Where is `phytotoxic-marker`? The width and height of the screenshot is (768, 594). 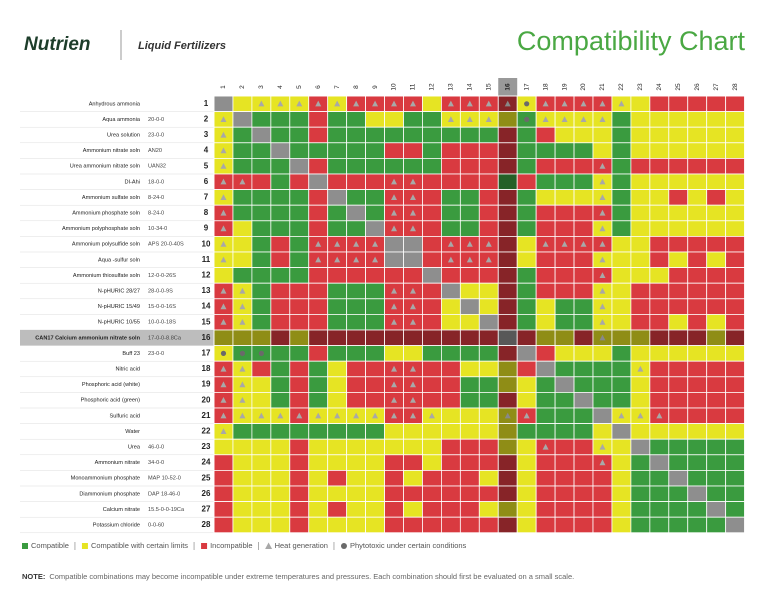 phytotoxic-marker is located at coordinates (242, 353).